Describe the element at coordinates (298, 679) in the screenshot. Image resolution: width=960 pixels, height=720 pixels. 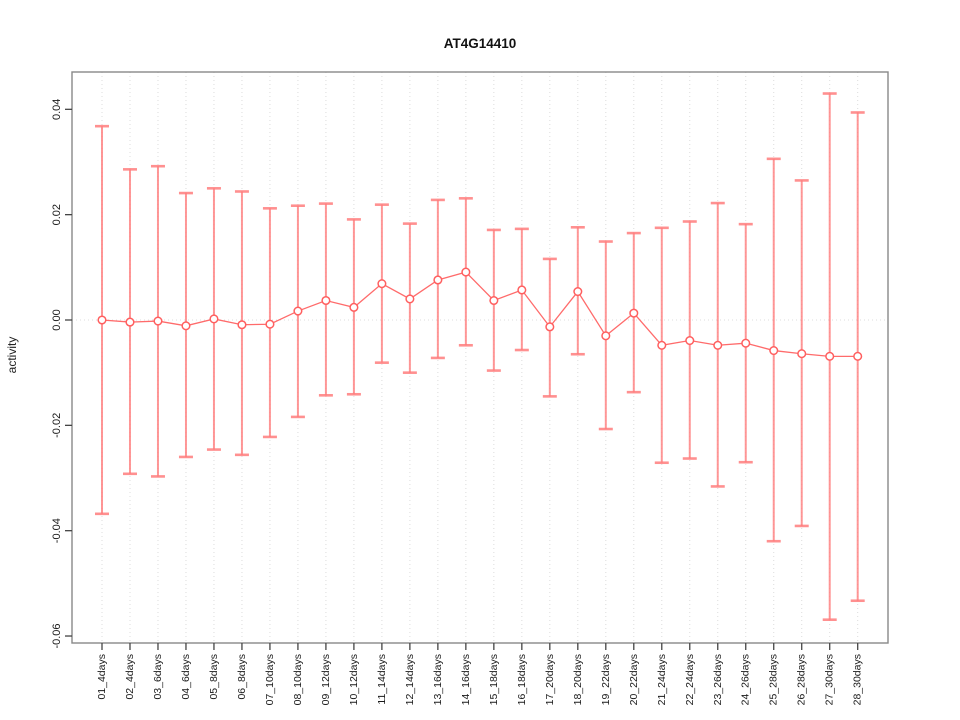
I see `x-tick-label: 08_10days` at that location.